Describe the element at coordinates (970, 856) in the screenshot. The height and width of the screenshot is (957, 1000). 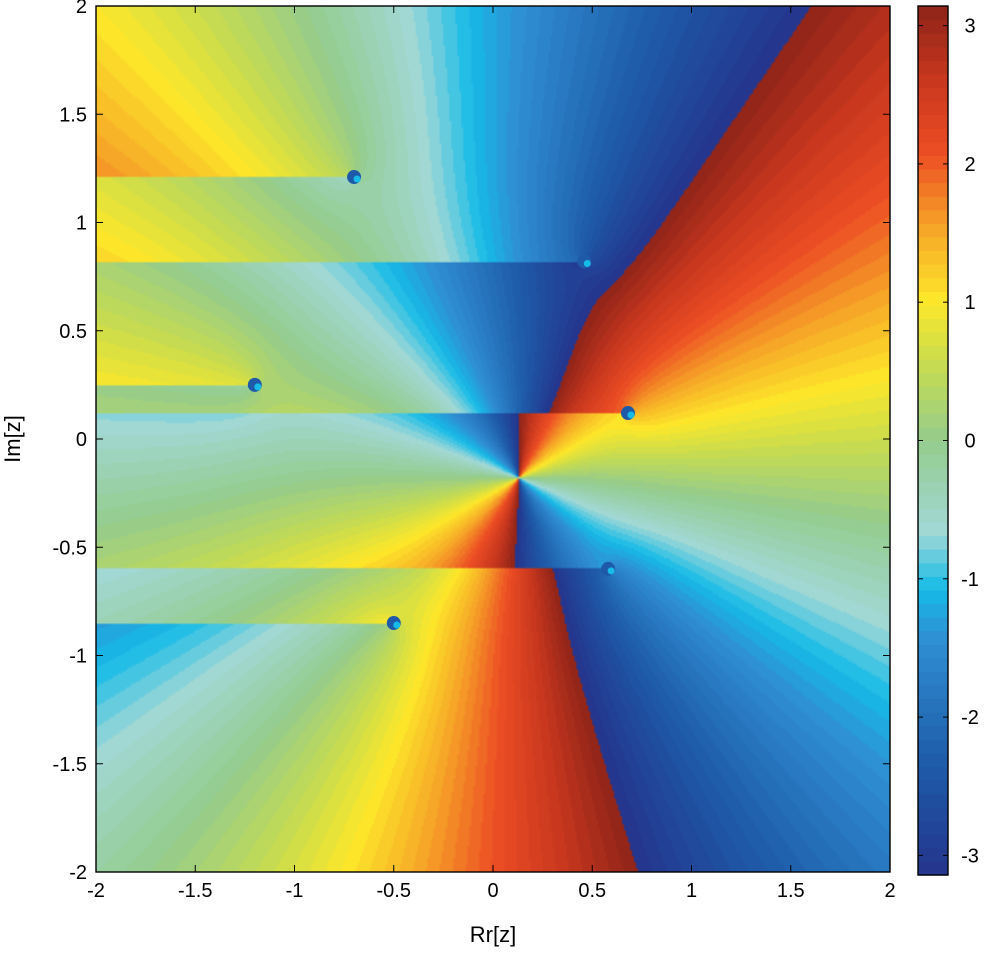
I see `colorbar-tick-label: -3` at that location.